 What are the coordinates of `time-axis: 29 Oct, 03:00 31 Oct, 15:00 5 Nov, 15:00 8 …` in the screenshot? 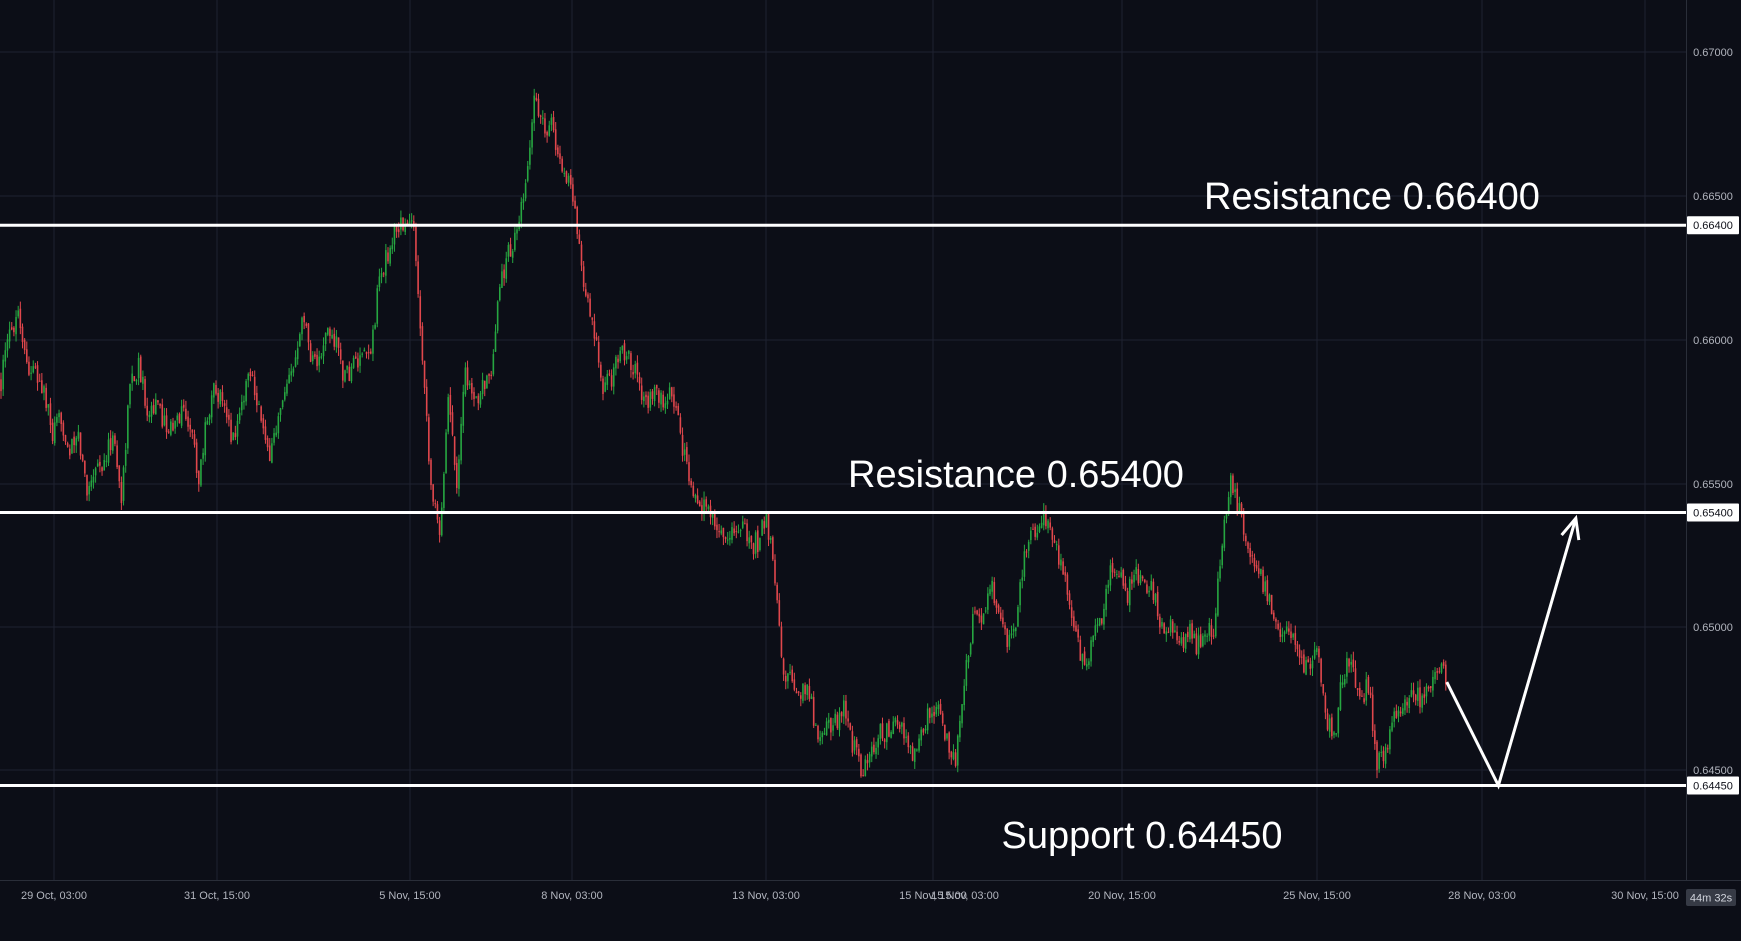 It's located at (850, 896).